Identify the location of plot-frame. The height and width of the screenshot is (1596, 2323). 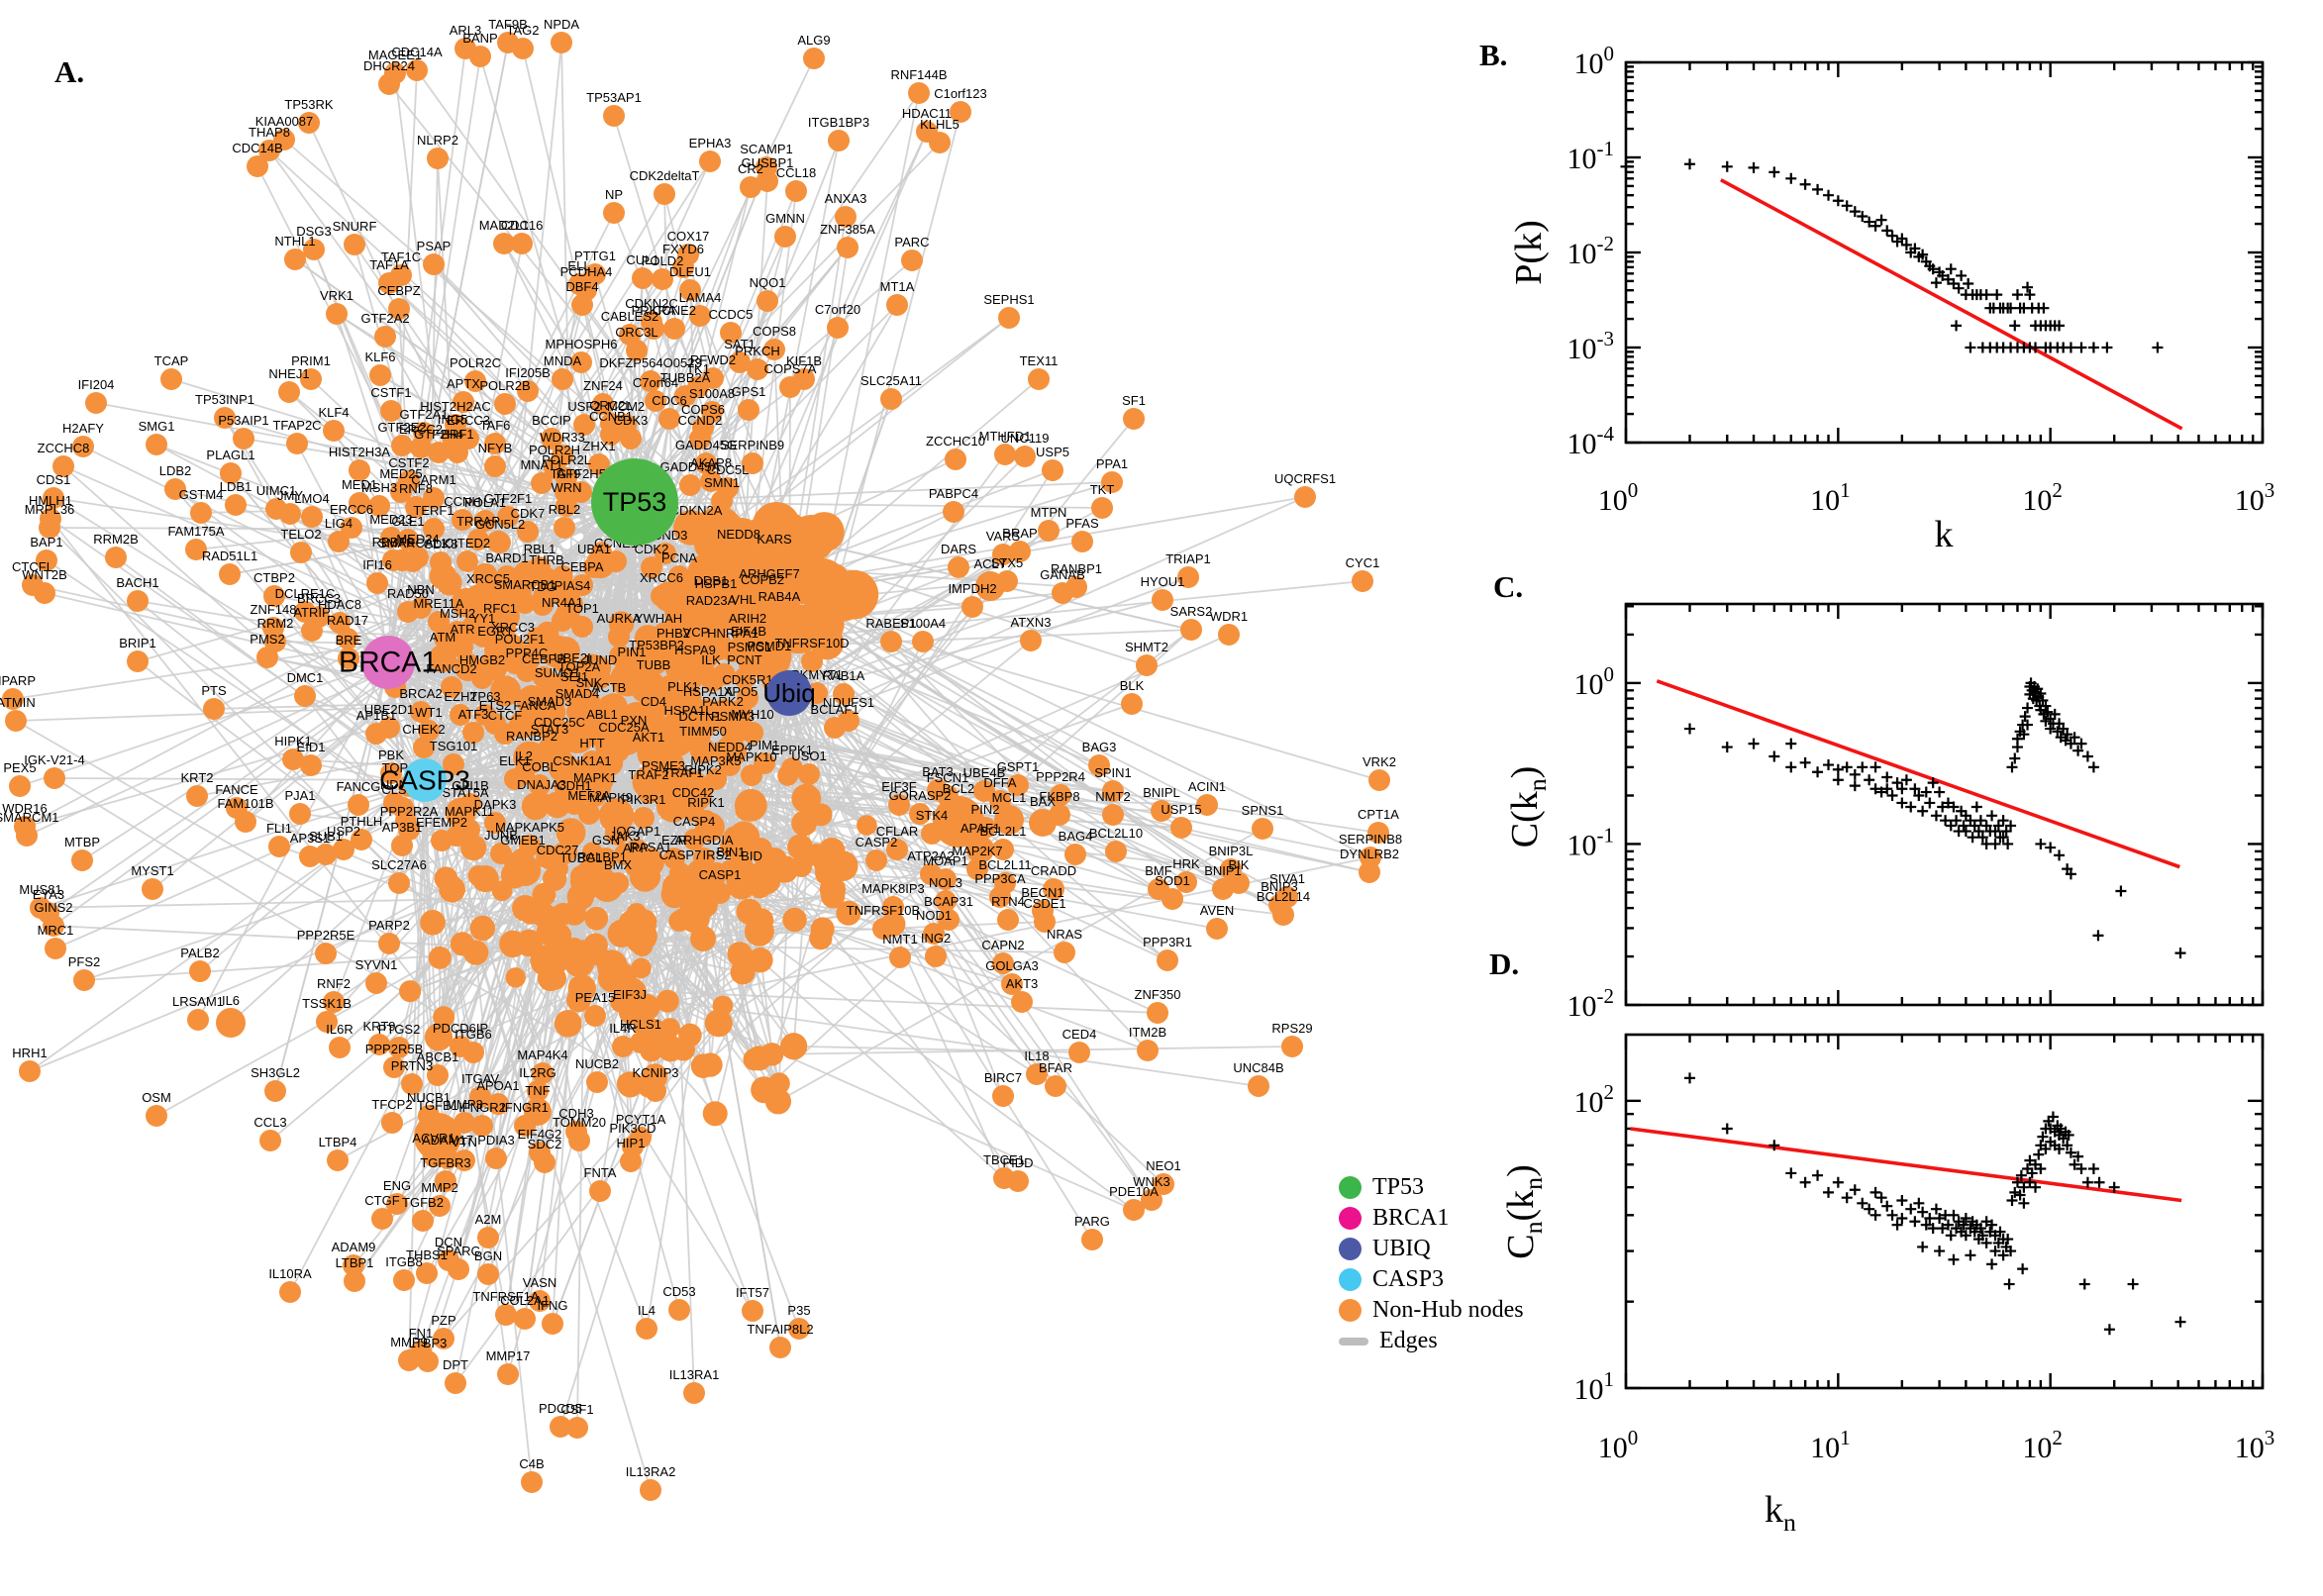
(1944, 1211).